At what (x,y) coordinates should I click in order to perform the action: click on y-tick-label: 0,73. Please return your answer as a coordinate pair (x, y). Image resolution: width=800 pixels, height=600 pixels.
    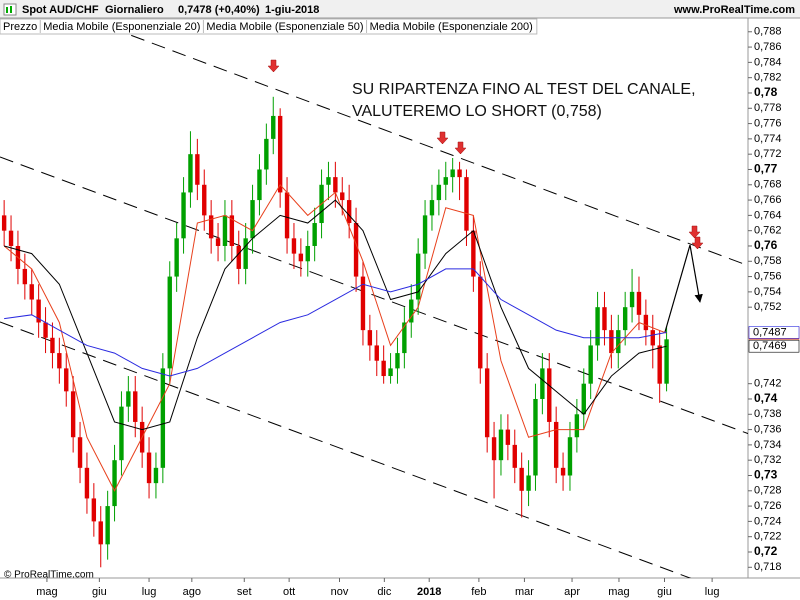
    Looking at the image, I should click on (766, 475).